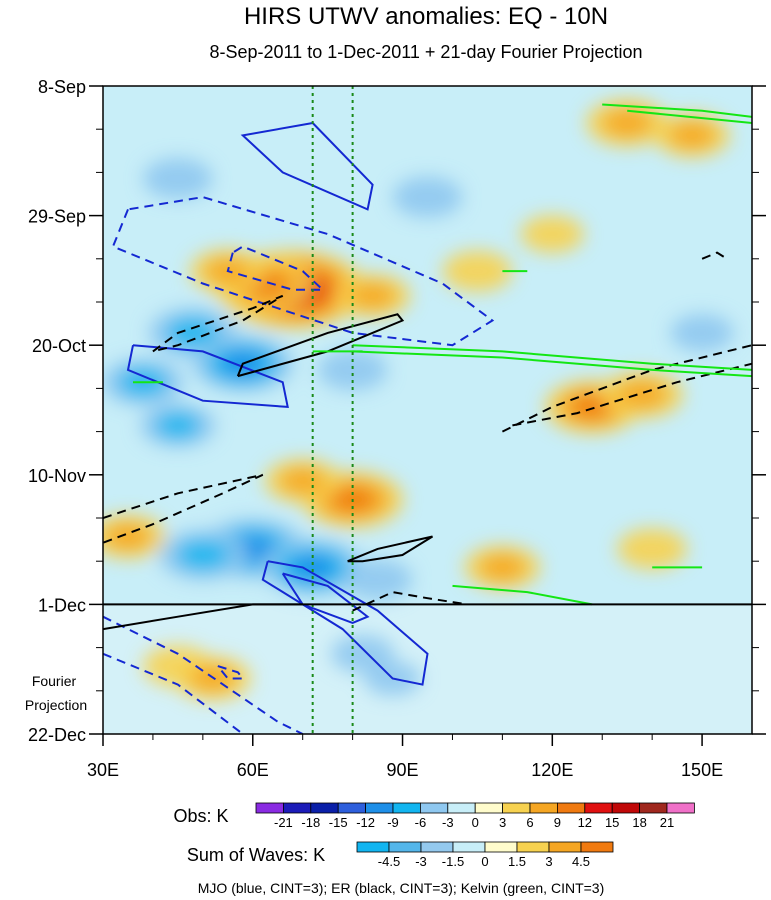 The image size is (771, 900). I want to click on obs-legend: Obs: K -21 -18 -15 -12 -9 -6 -3 0 3 6 9 12 15 18 21, so click(434, 816).